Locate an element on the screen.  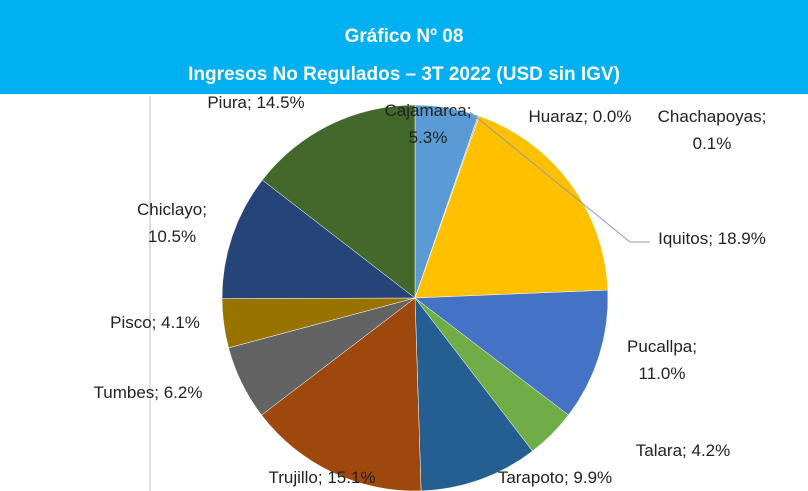
data-label: Cajamarca; 5.3% is located at coordinates (428, 124).